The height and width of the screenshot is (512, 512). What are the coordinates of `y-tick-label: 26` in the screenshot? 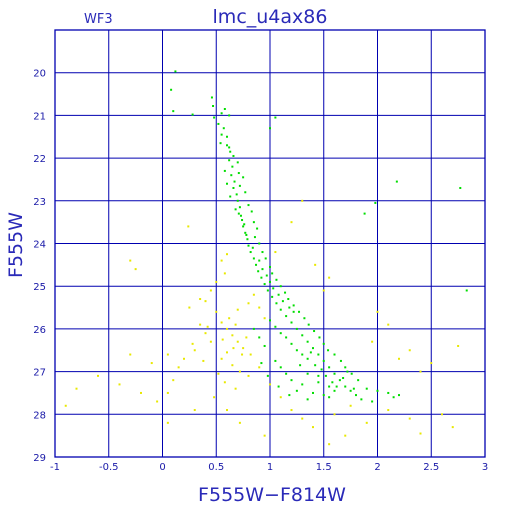 It's located at (39, 330).